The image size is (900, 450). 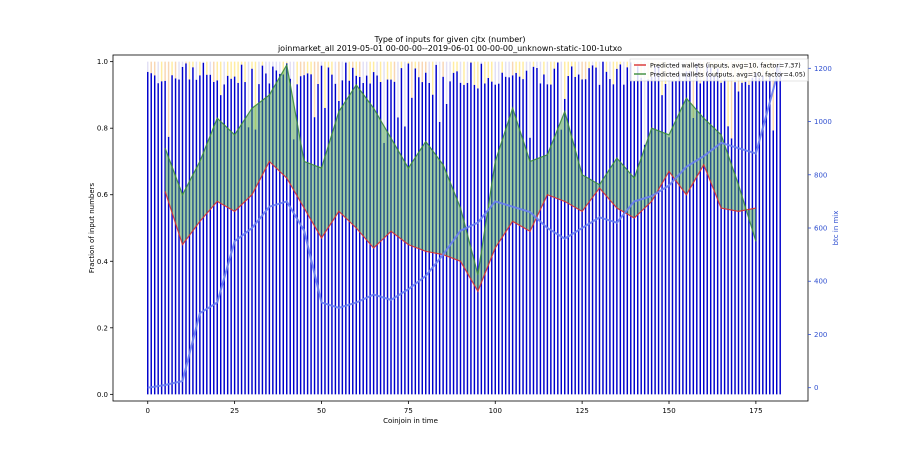 What do you see at coordinates (820, 282) in the screenshot?
I see `y2-tick-label: 400` at bounding box center [820, 282].